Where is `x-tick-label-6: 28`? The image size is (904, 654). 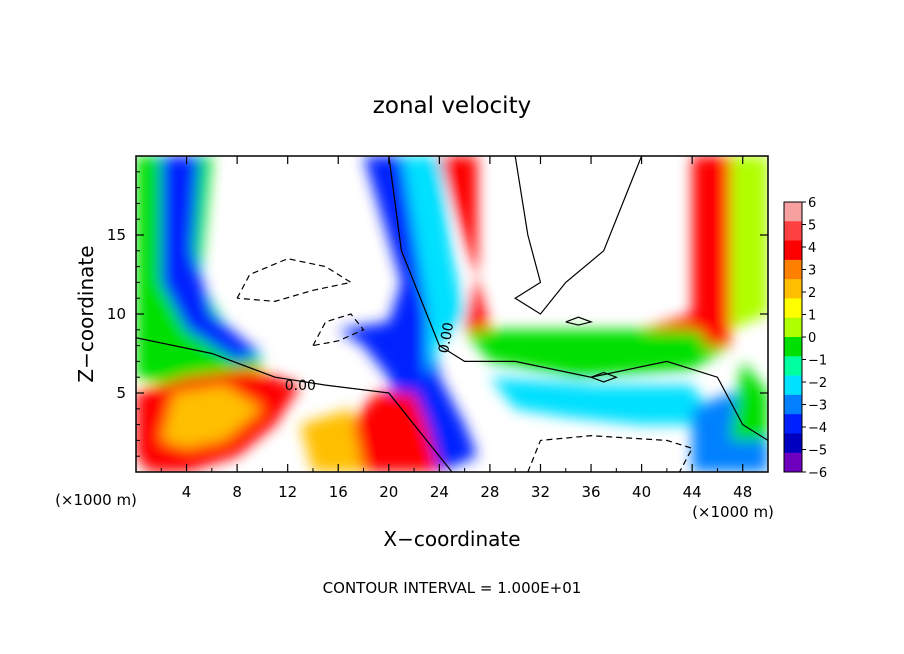
x-tick-label-6: 28 is located at coordinates (489, 492).